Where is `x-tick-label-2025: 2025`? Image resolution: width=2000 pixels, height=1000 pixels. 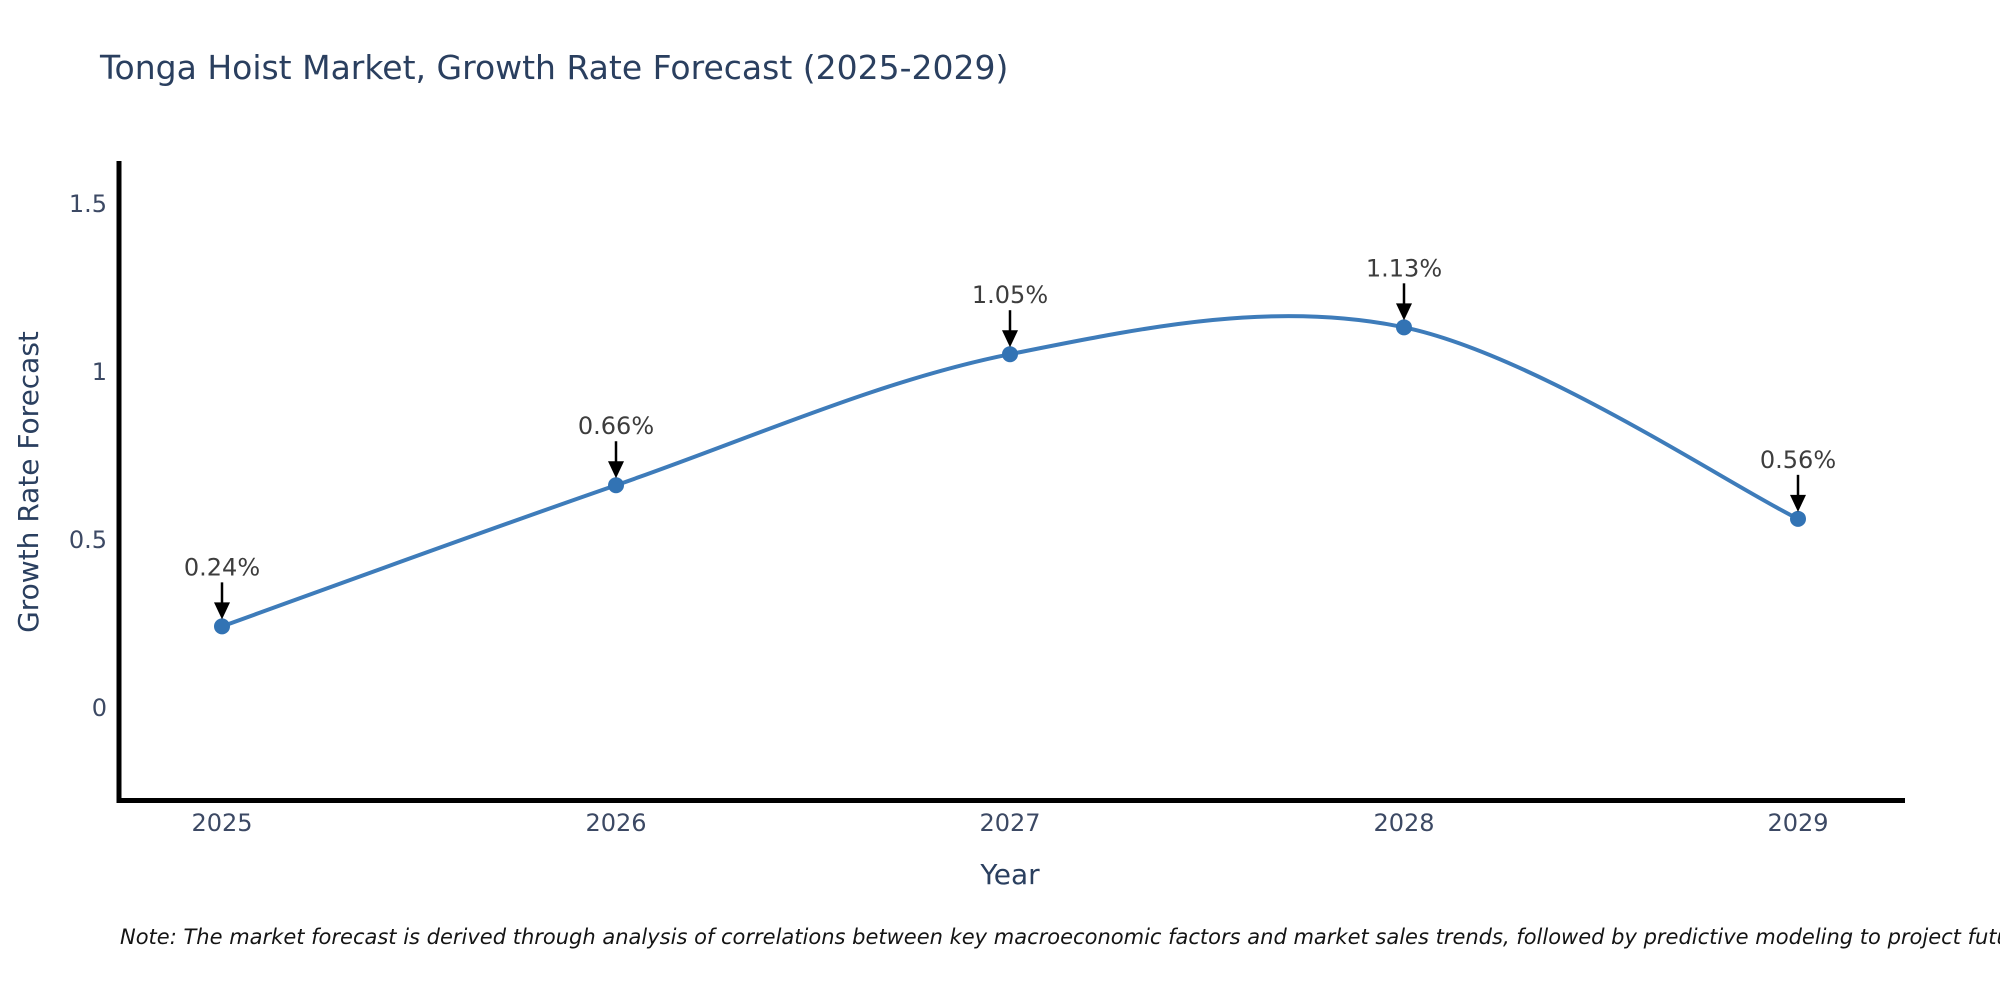 x-tick-label-2025: 2025 is located at coordinates (221, 823).